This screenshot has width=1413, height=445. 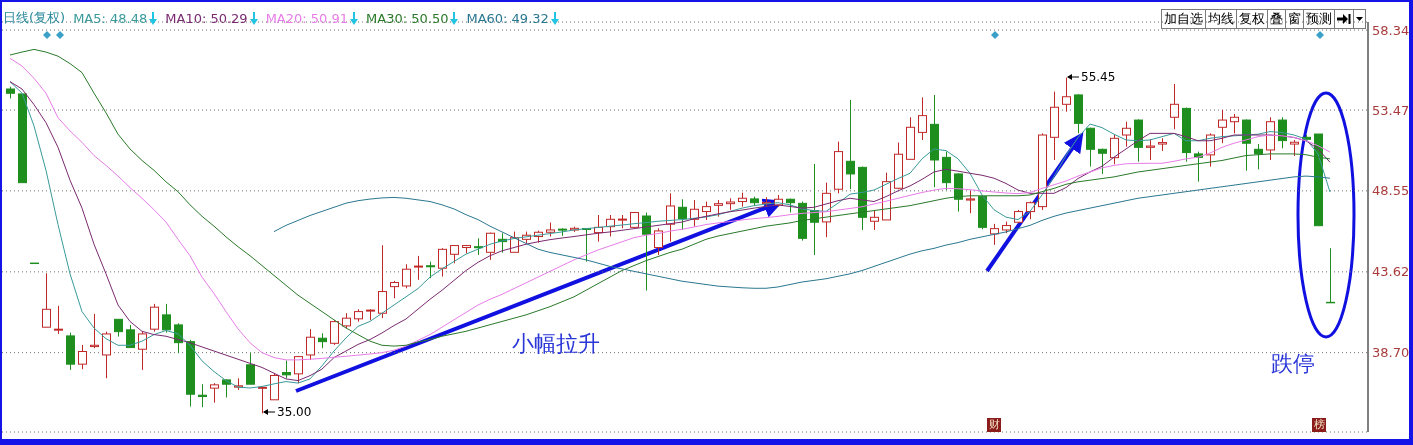 What do you see at coordinates (1391, 272) in the screenshot?
I see `y-tick-label: 43.62` at bounding box center [1391, 272].